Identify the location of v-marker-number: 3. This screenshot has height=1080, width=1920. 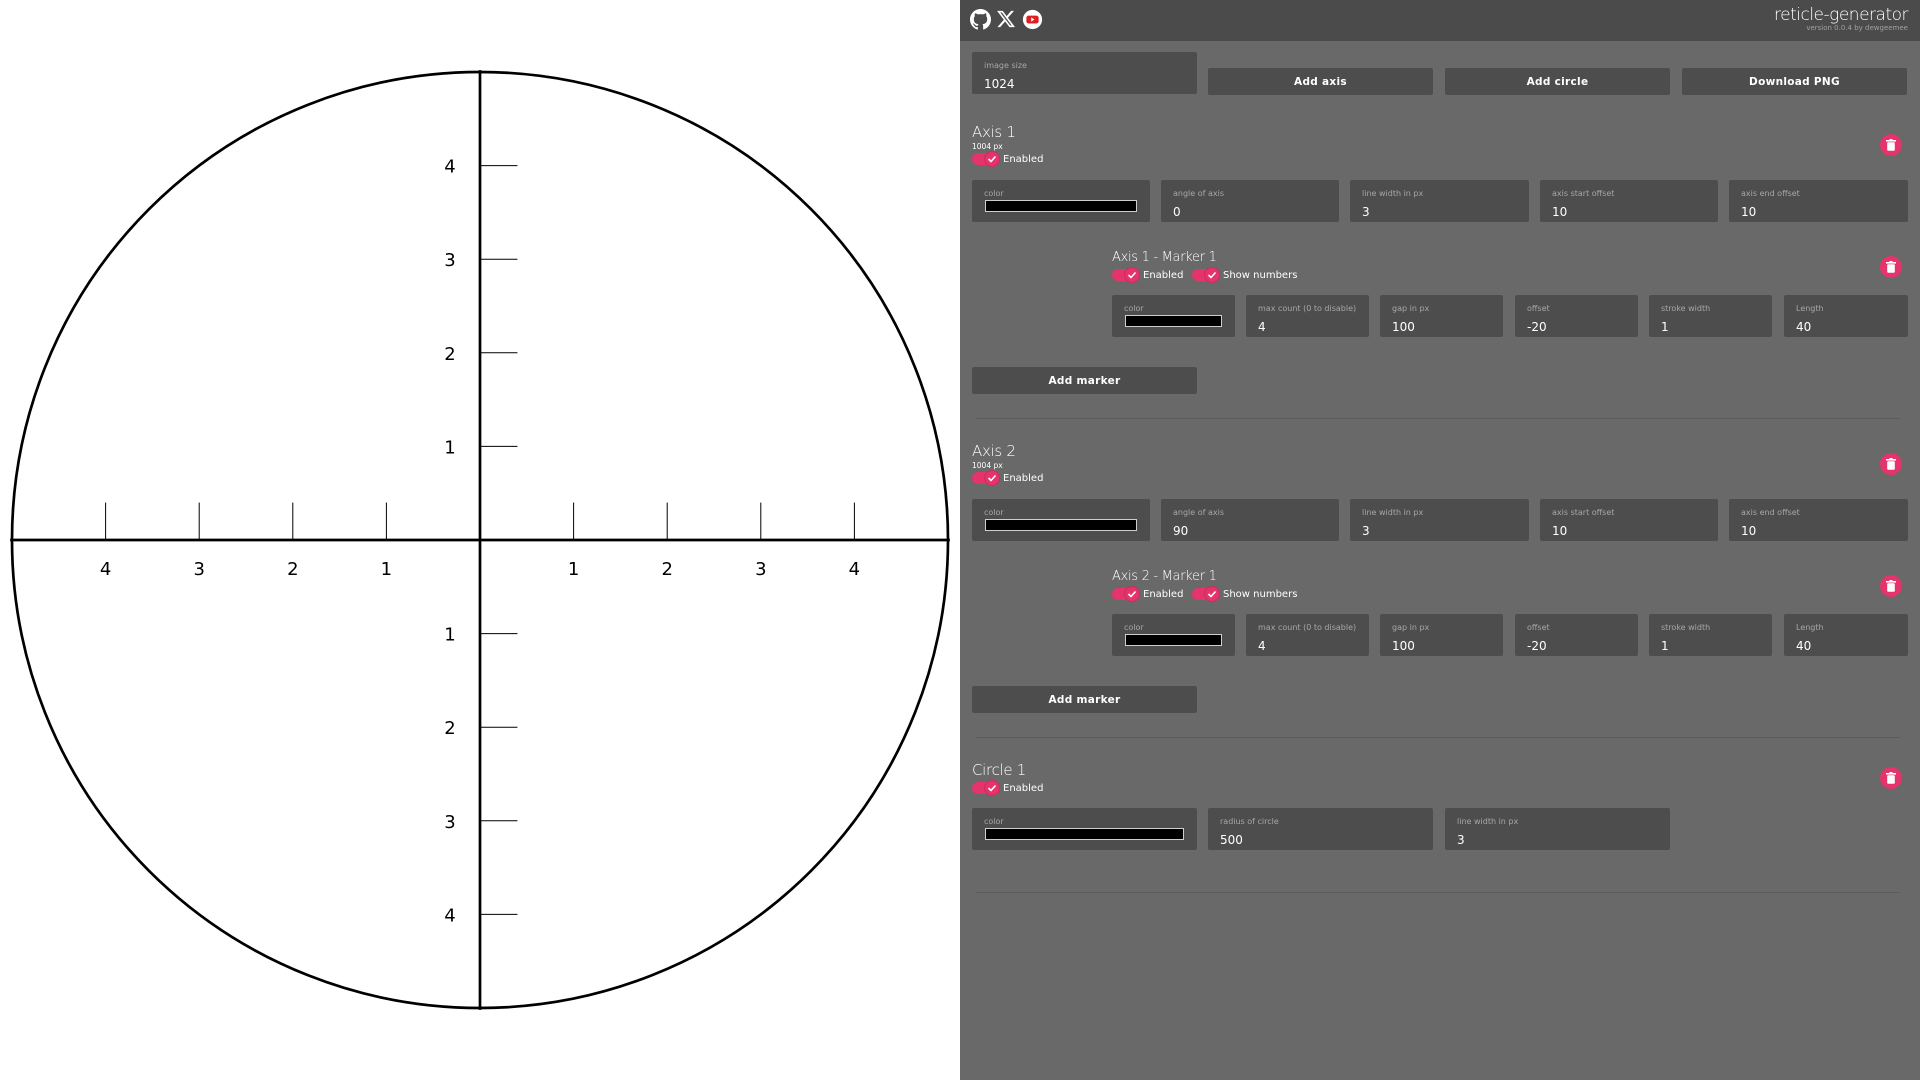
(449, 822).